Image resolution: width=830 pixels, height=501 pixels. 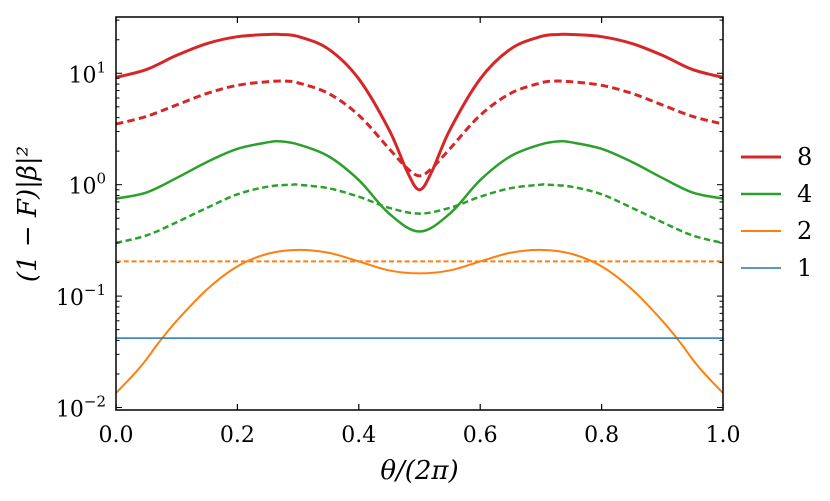 What do you see at coordinates (723, 435) in the screenshot?
I see `x-tick-label: 1.0` at bounding box center [723, 435].